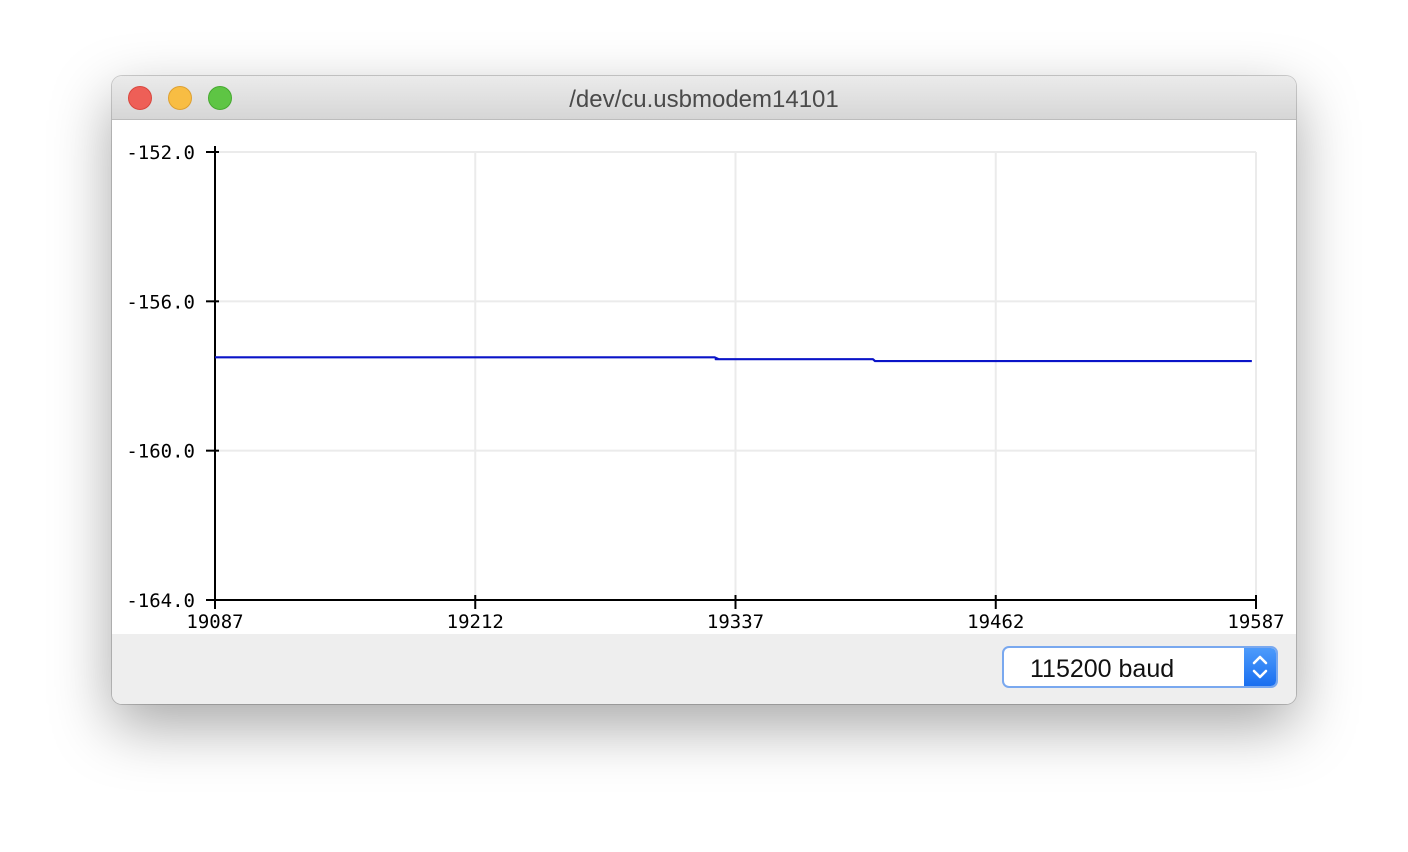  Describe the element at coordinates (160, 153) in the screenshot. I see `y-tick-label-0: -152.0` at that location.